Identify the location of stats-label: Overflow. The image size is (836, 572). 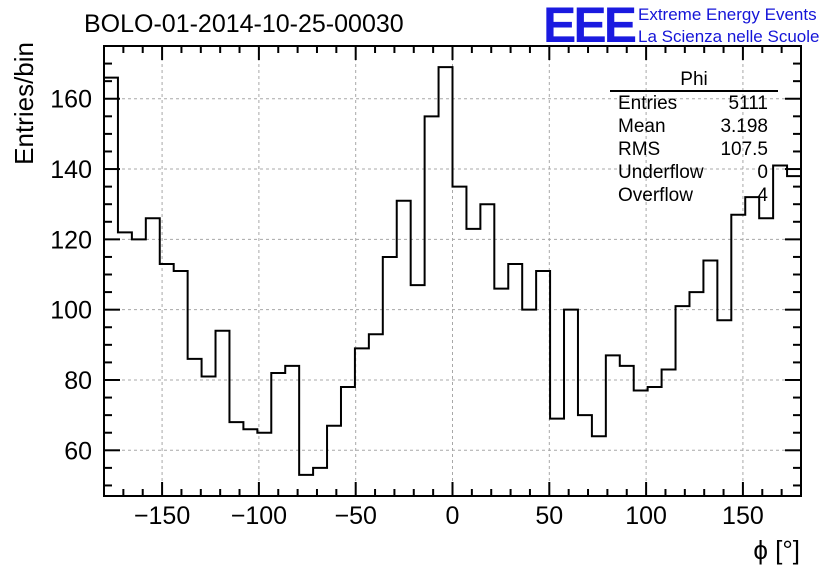
(655, 195).